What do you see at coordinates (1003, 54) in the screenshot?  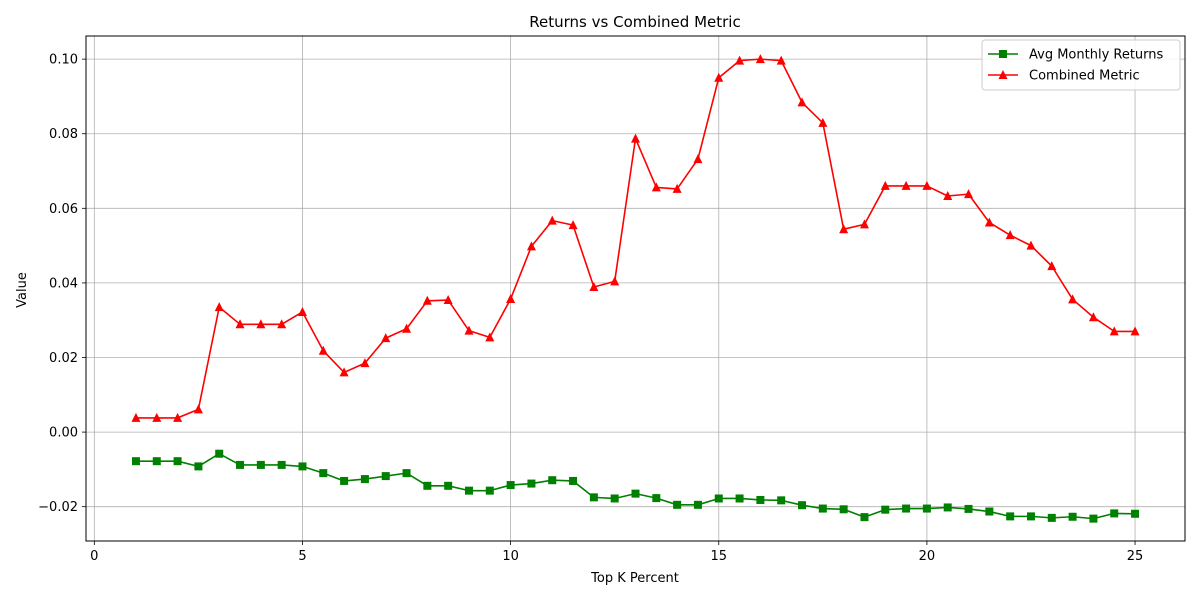 I see `legend-marker-avg-monthly-returns` at bounding box center [1003, 54].